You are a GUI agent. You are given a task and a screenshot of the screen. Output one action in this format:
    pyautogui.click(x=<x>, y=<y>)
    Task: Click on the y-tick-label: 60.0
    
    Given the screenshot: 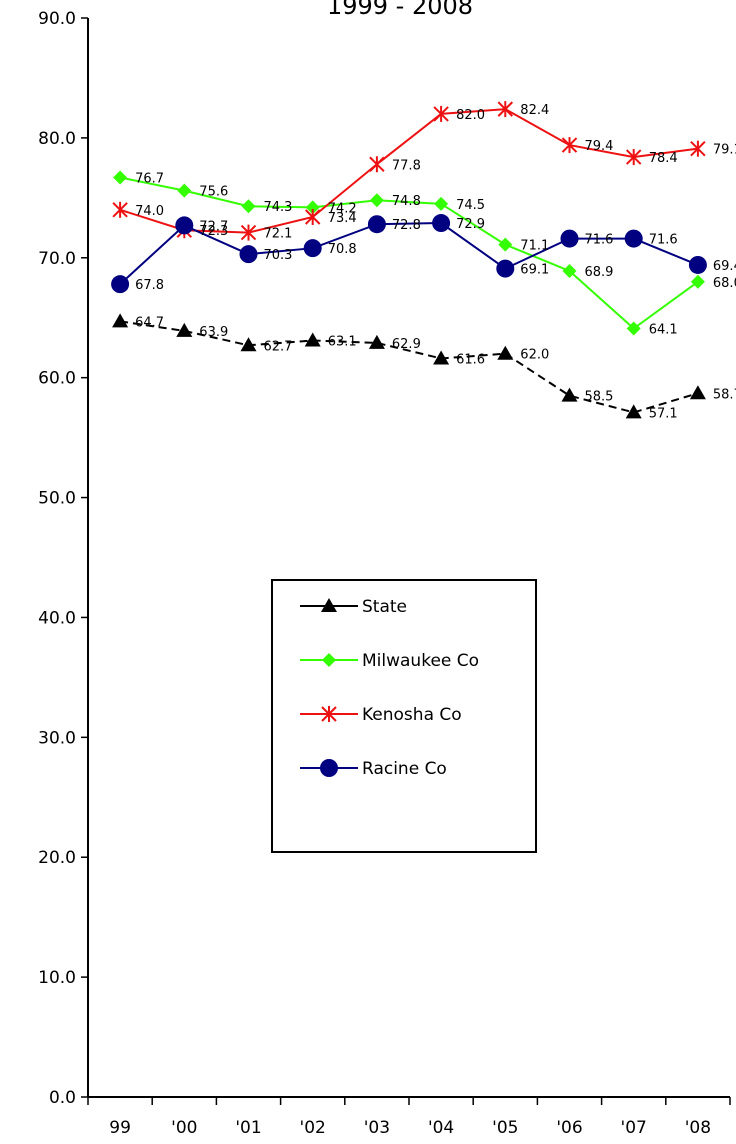 What is the action you would take?
    pyautogui.click(x=57, y=379)
    